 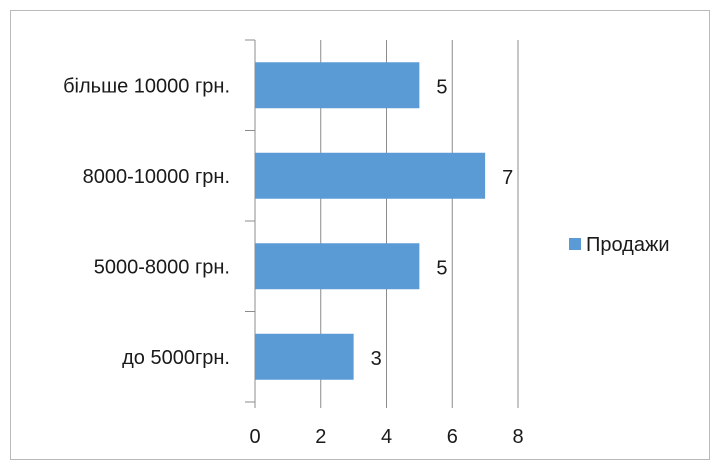 I want to click on x-tick-label: 2, so click(x=320, y=437).